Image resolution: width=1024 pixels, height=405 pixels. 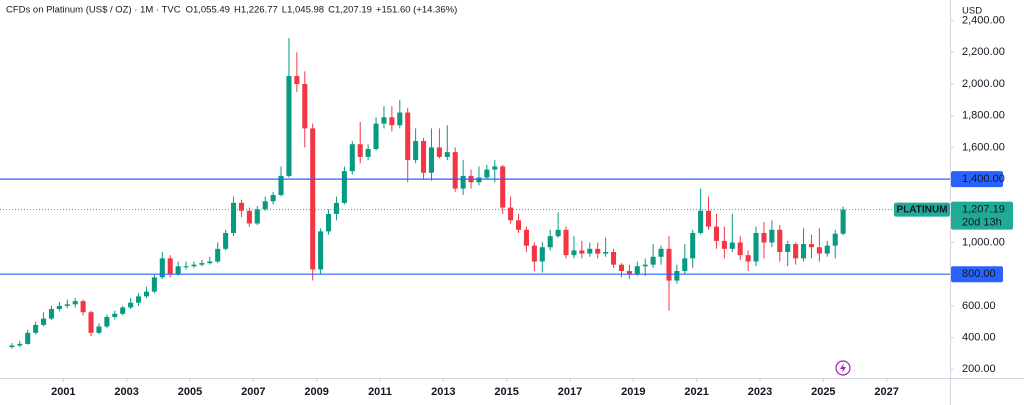 I want to click on x-tick-label: 2009, so click(x=316, y=392).